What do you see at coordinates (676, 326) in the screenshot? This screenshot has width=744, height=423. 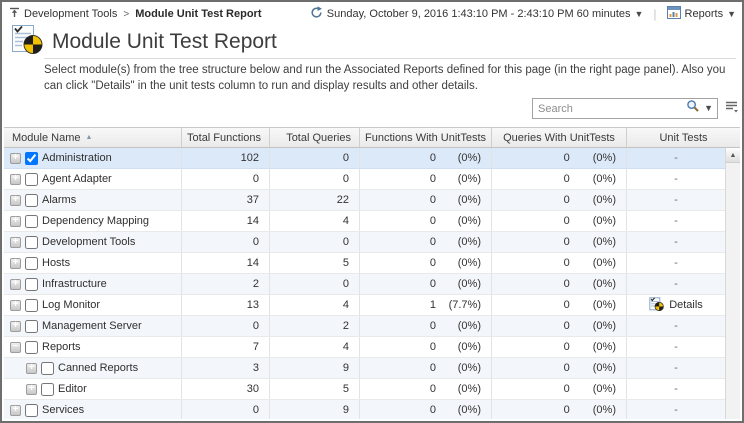 I see `unit-tests-dash: -` at bounding box center [676, 326].